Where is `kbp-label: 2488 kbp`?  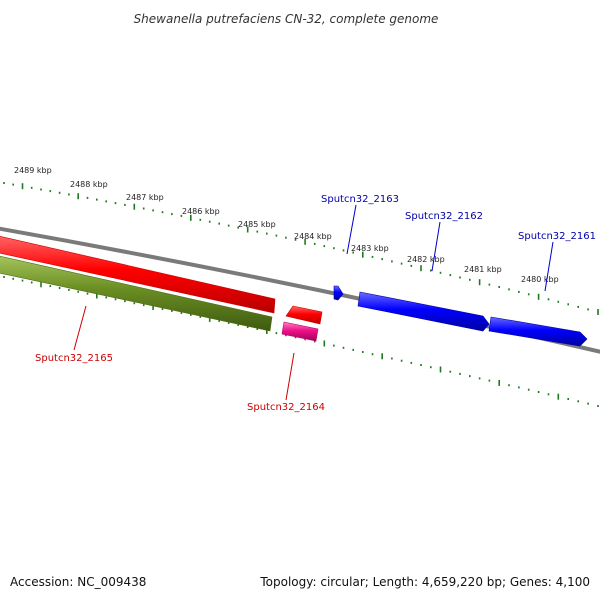 kbp-label: 2488 kbp is located at coordinates (89, 184).